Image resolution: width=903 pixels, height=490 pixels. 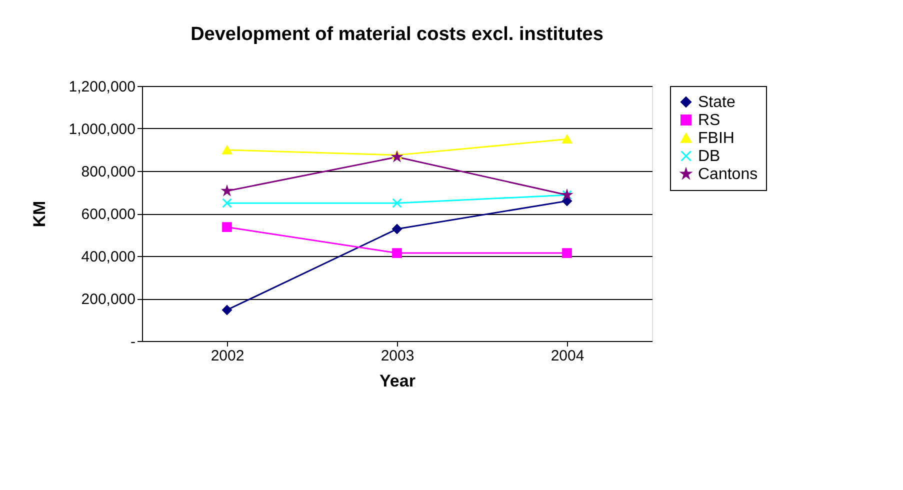 I want to click on legend-label: RS, so click(x=709, y=120).